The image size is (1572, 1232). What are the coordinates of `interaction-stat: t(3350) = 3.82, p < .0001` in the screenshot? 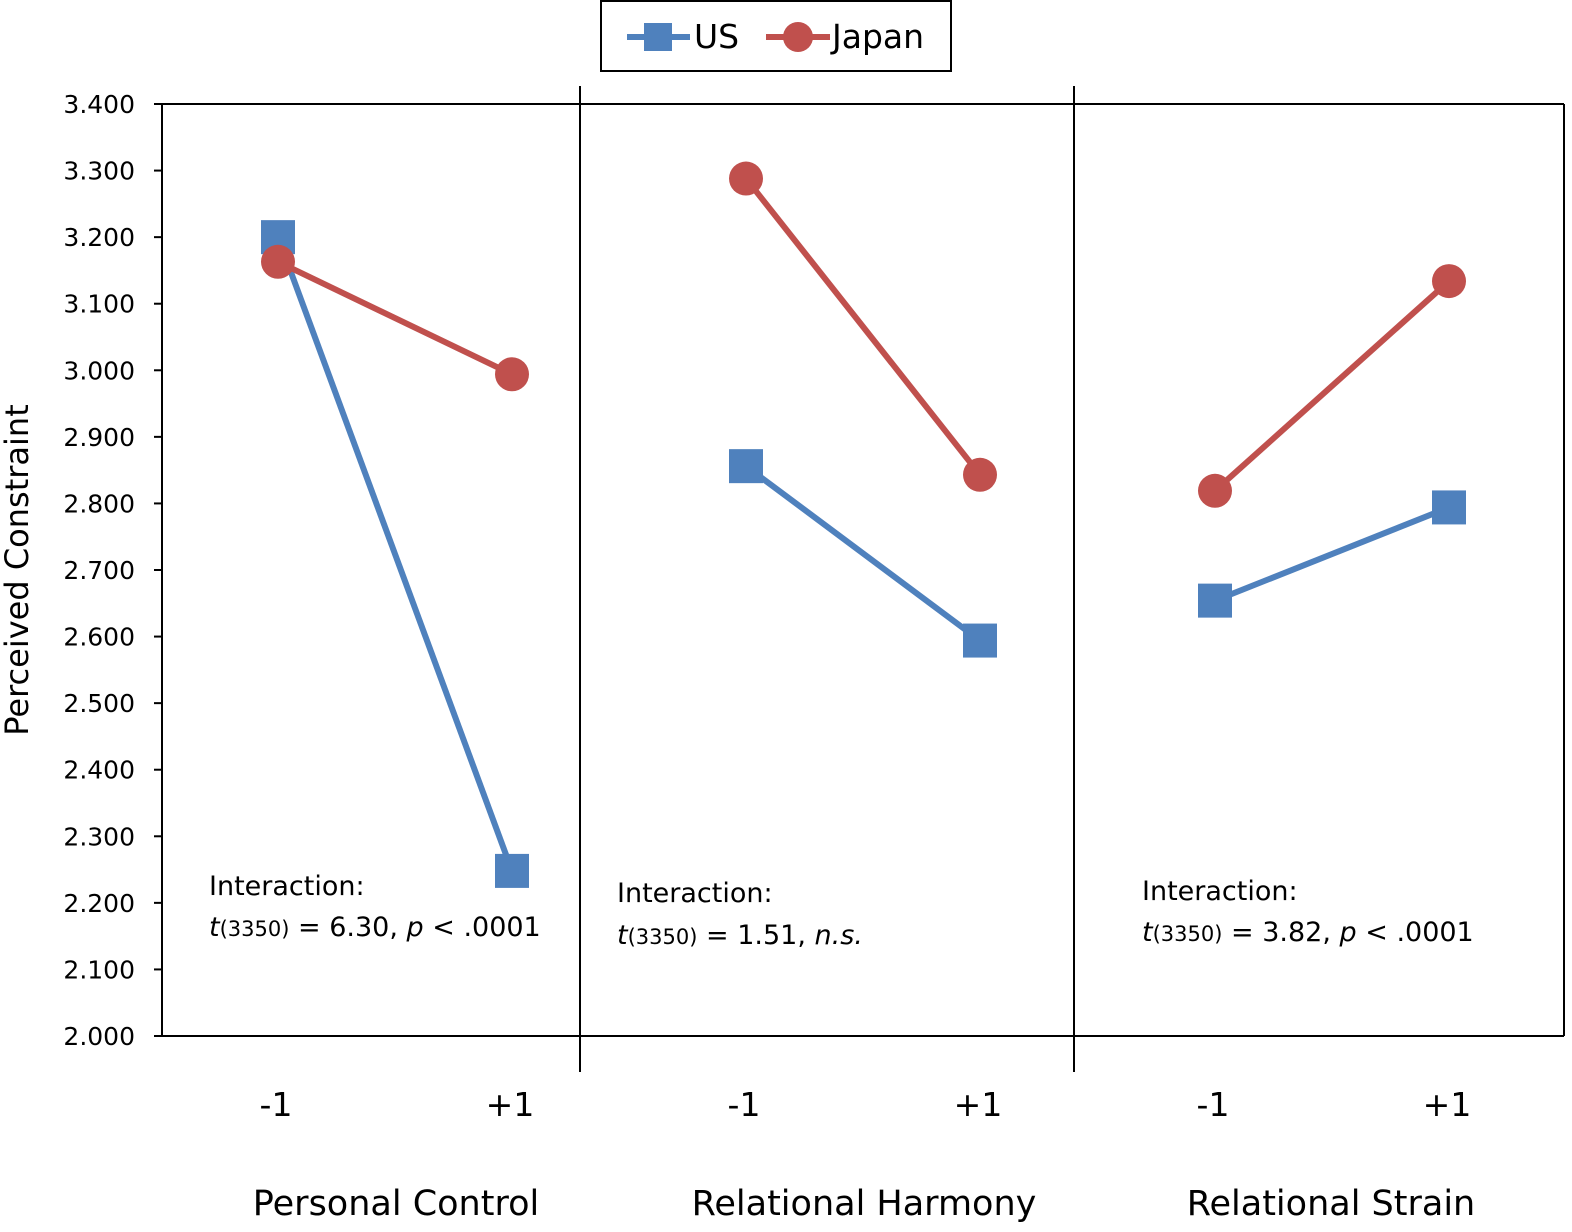 It's located at (1308, 932).